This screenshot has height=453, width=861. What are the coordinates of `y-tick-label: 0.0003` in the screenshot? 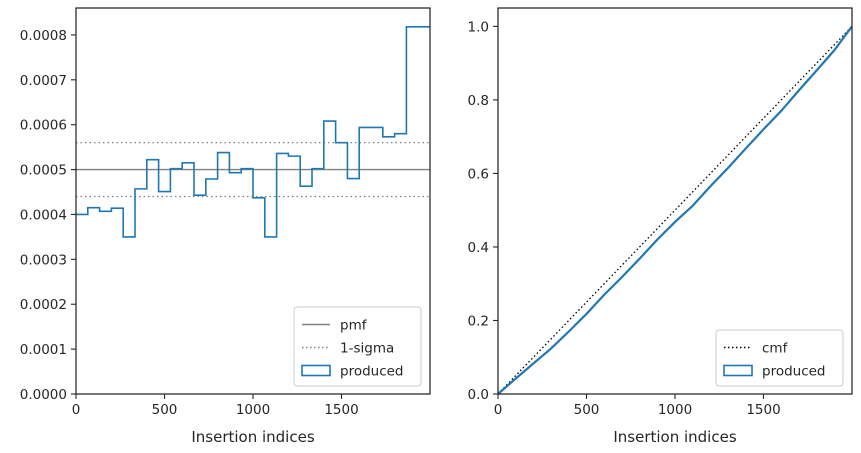 It's located at (43, 260).